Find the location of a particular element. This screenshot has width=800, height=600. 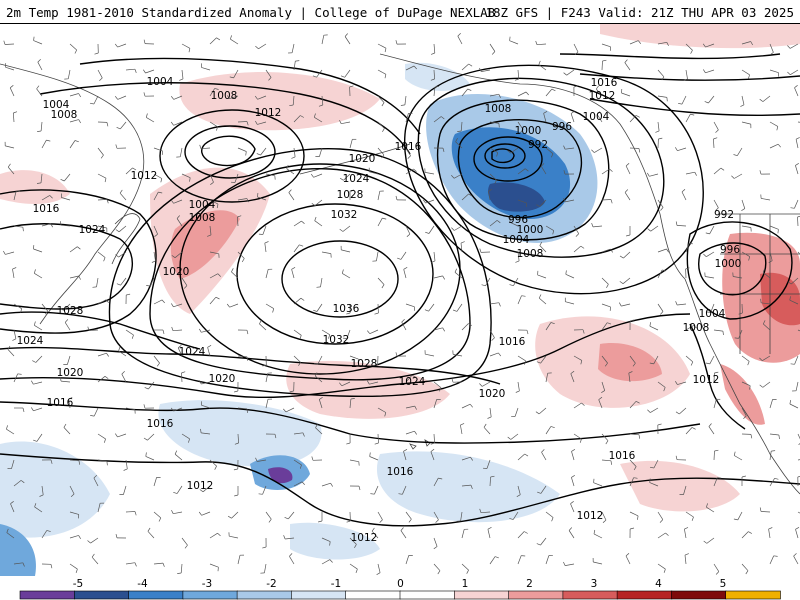

isobar-label: 1012 is located at coordinates (706, 380).